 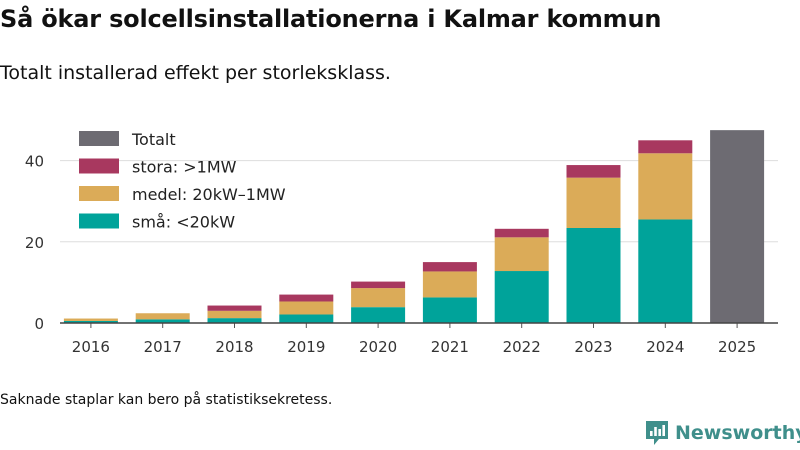 What do you see at coordinates (450, 347) in the screenshot?
I see `x-tick-label: 2021` at bounding box center [450, 347].